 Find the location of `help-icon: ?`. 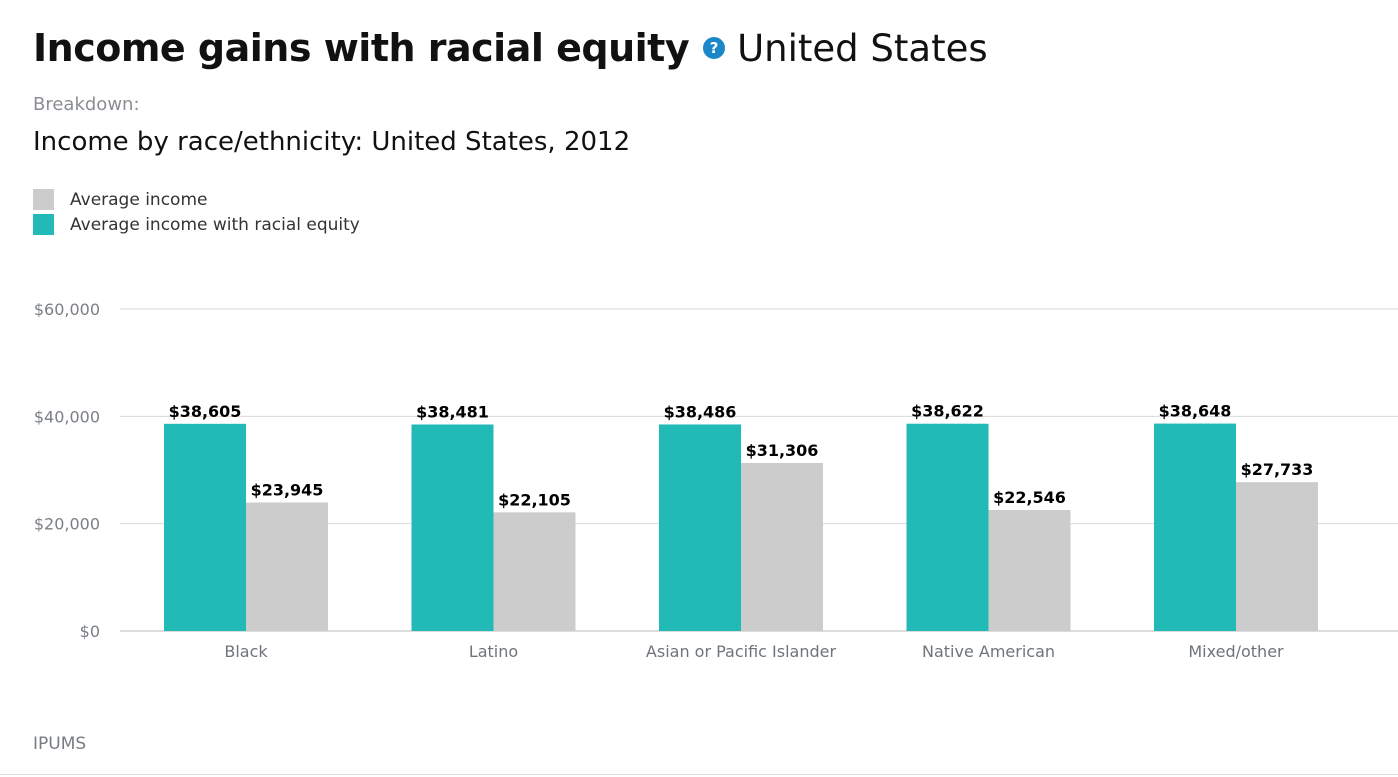

help-icon: ? is located at coordinates (714, 48).